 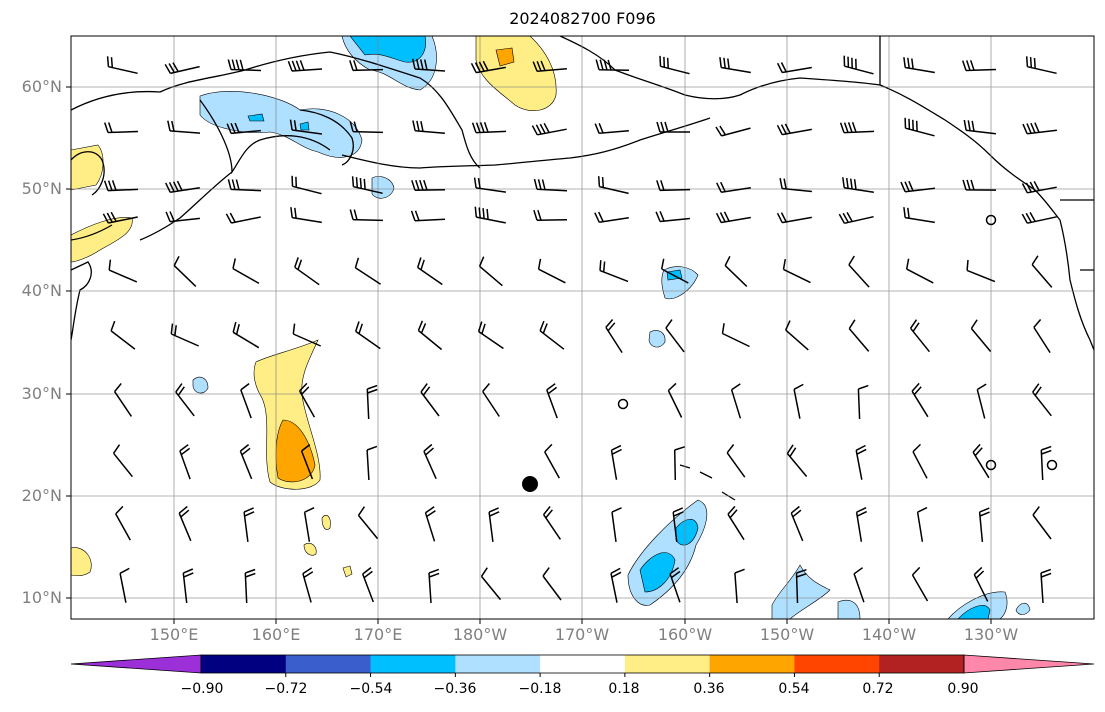 I want to click on lon-label-160w: 160°W, so click(x=685, y=634).